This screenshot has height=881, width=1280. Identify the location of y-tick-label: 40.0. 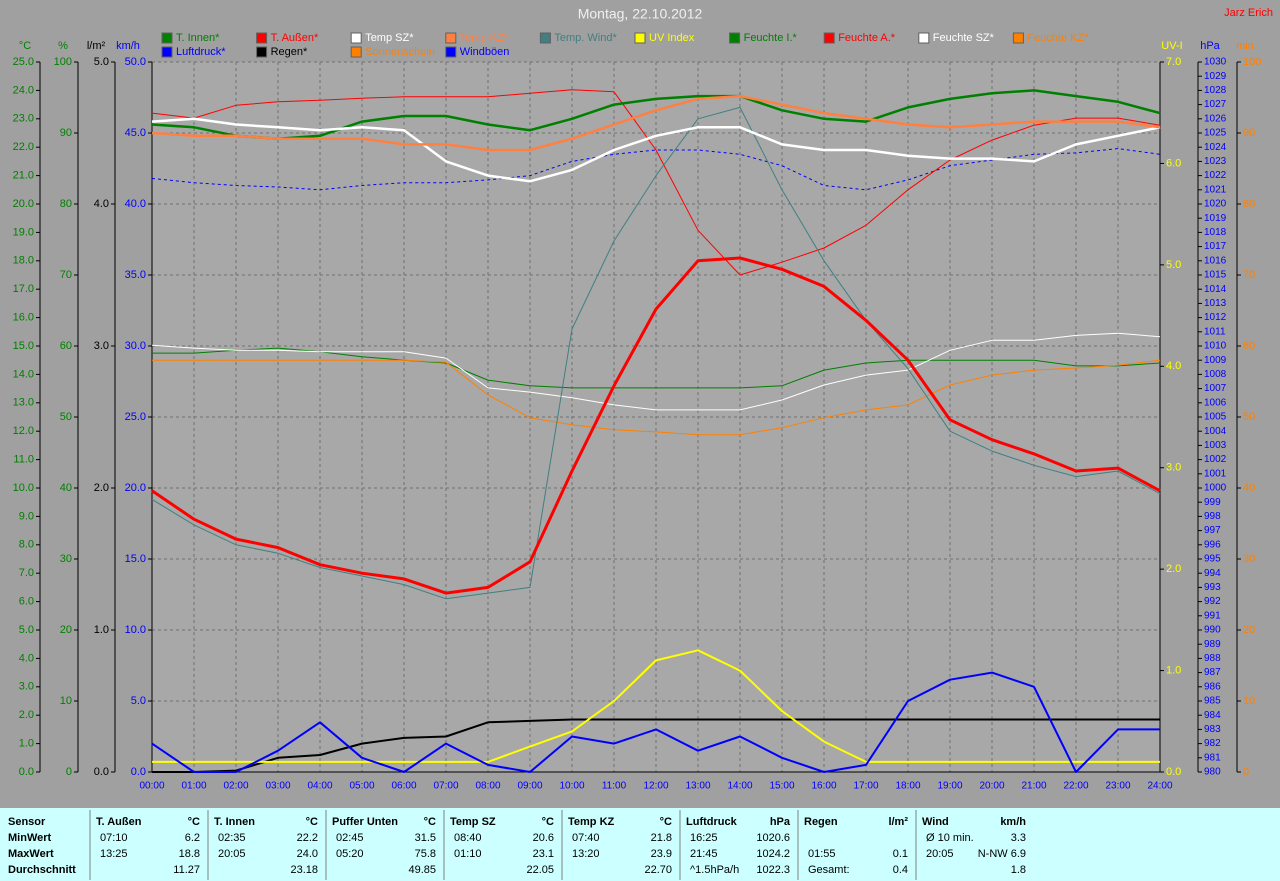
(135, 204).